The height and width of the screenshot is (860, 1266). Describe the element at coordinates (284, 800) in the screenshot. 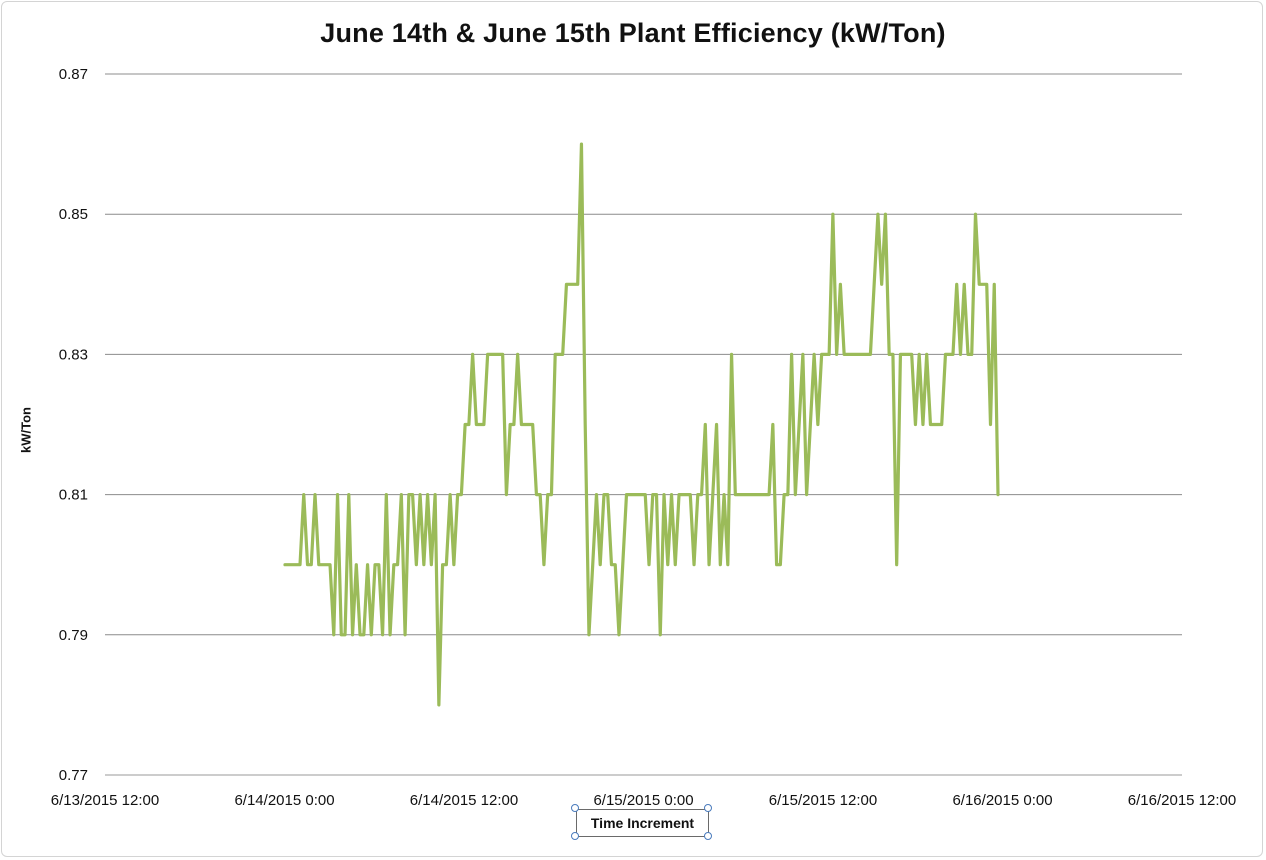

I see `x-tick-label: 6/14/2015 0:00` at that location.